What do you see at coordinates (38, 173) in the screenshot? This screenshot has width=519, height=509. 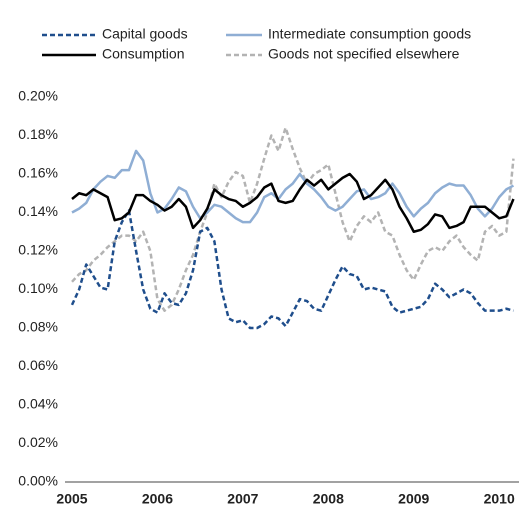 I see `y-tick-label: 0.16%` at bounding box center [38, 173].